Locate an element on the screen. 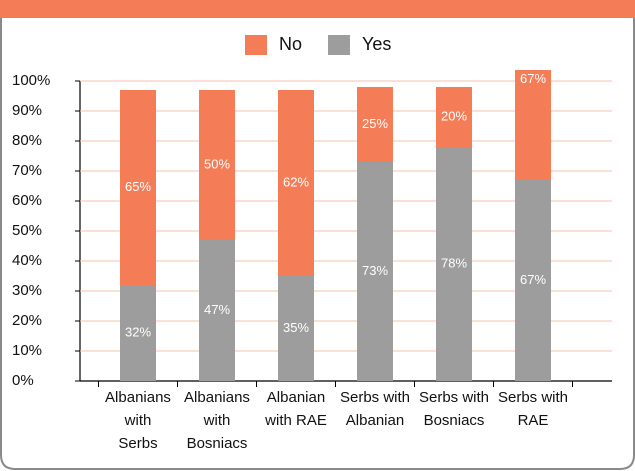 This screenshot has width=635, height=471. y-tick-label: 60% is located at coordinates (27, 200).